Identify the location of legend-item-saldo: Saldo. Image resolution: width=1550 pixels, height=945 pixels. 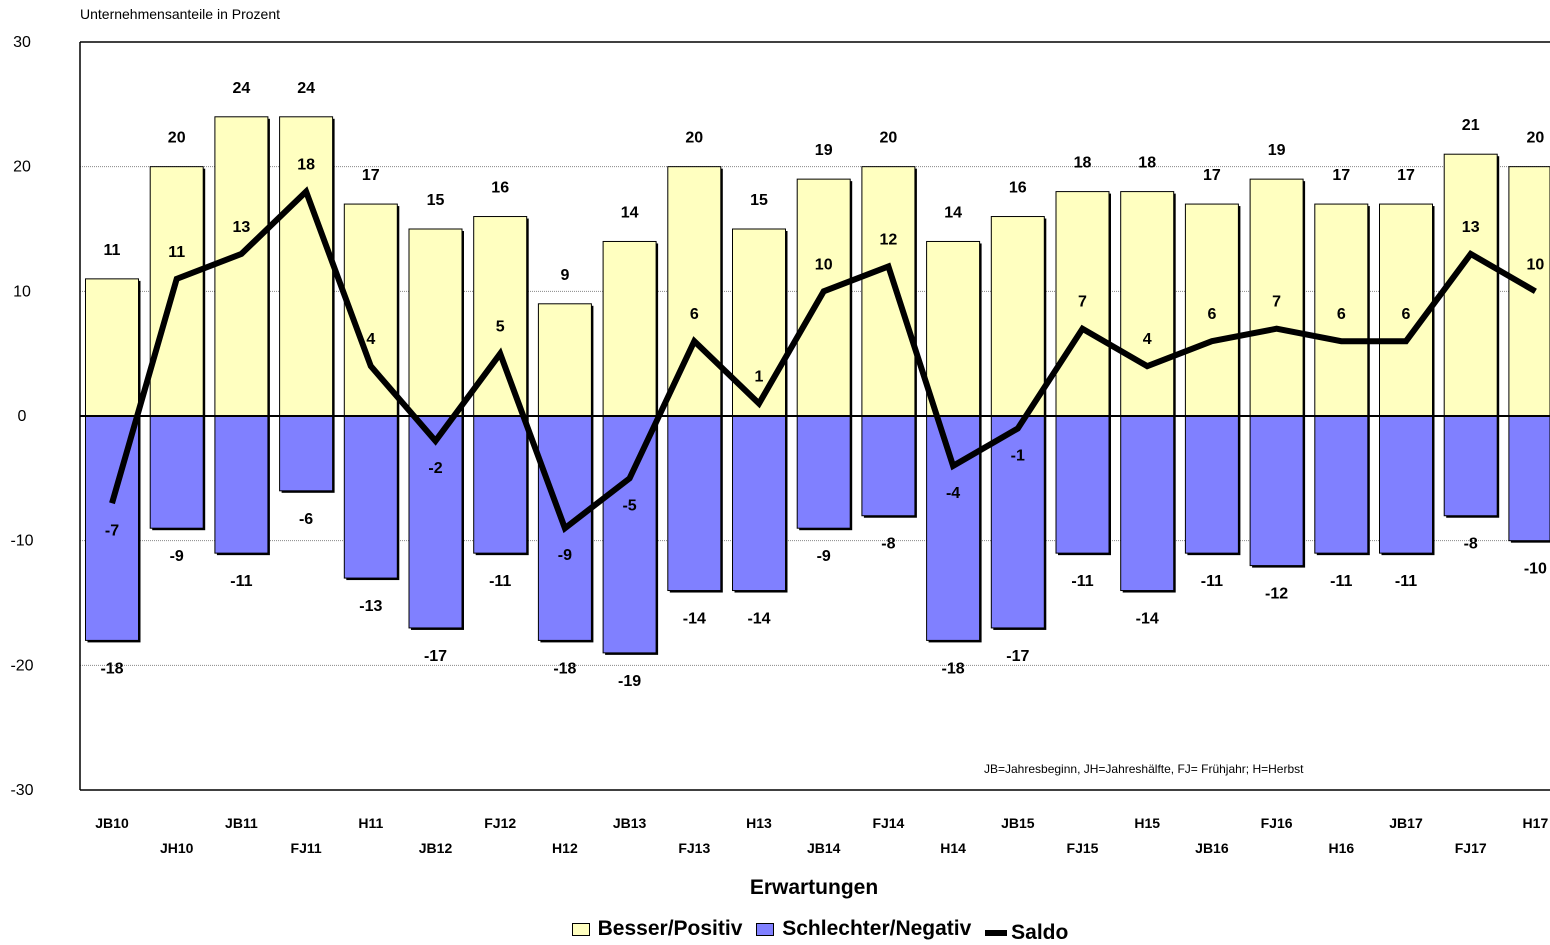
(1026, 933).